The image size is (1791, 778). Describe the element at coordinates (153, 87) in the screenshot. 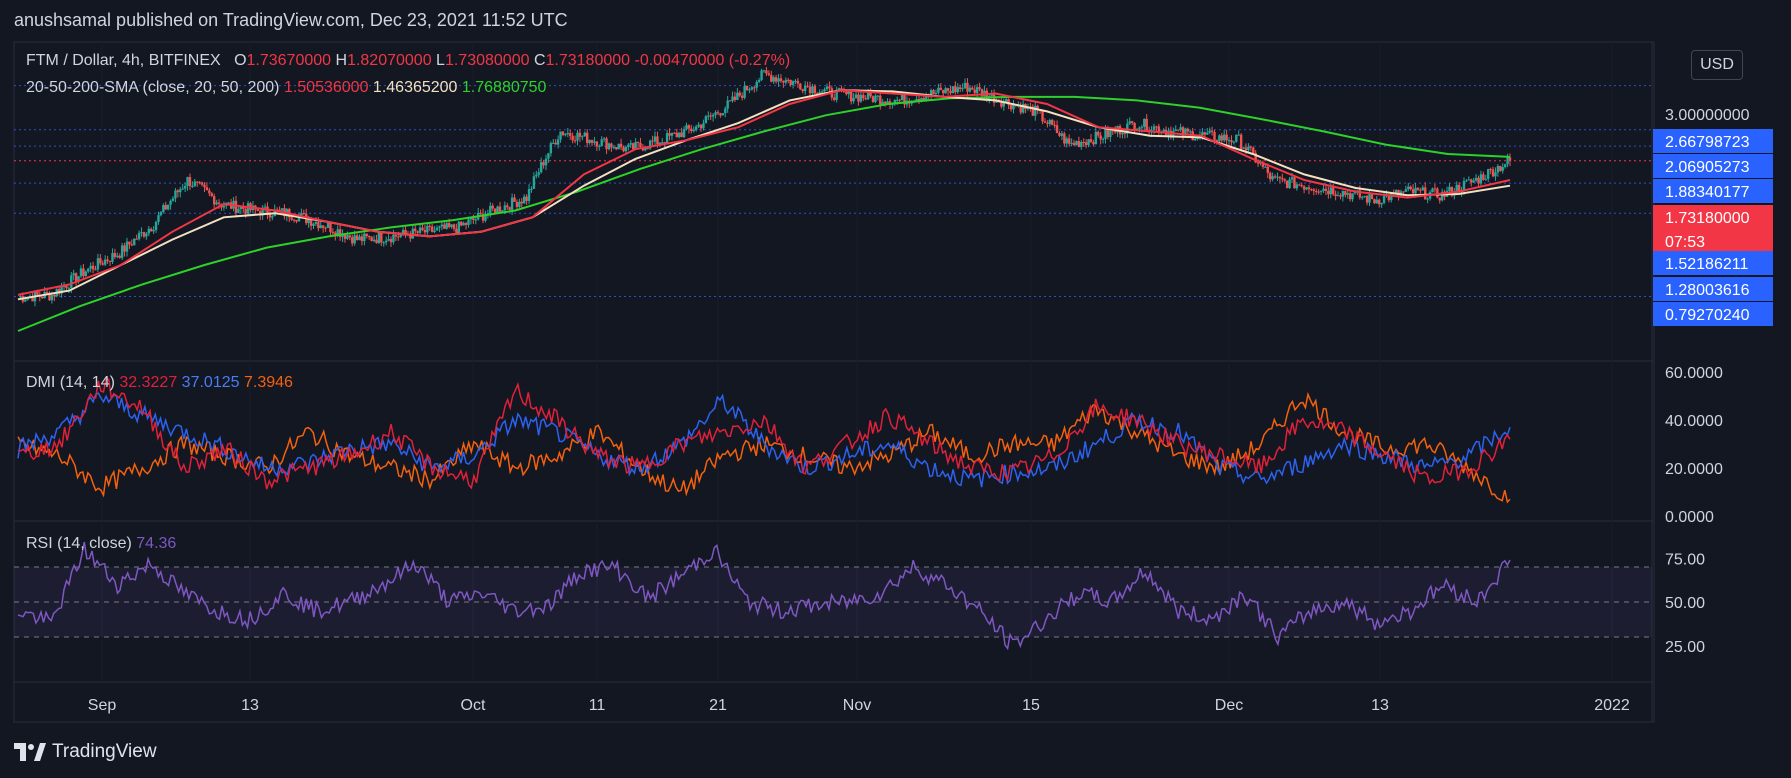

I see `sma-label: 20-50-200-SMA (close, 20, 50, 200)` at that location.